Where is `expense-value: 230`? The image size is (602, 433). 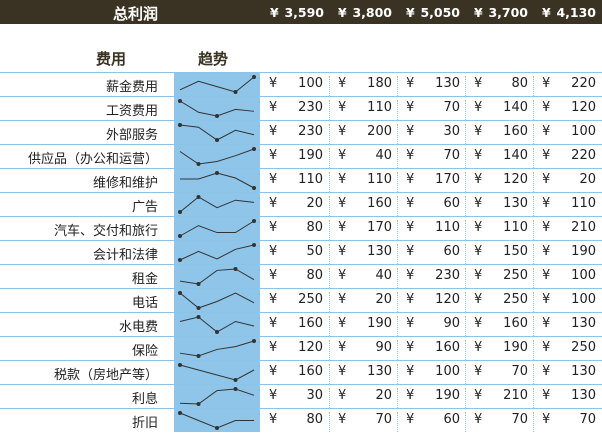
expense-value: 230 is located at coordinates (310, 107).